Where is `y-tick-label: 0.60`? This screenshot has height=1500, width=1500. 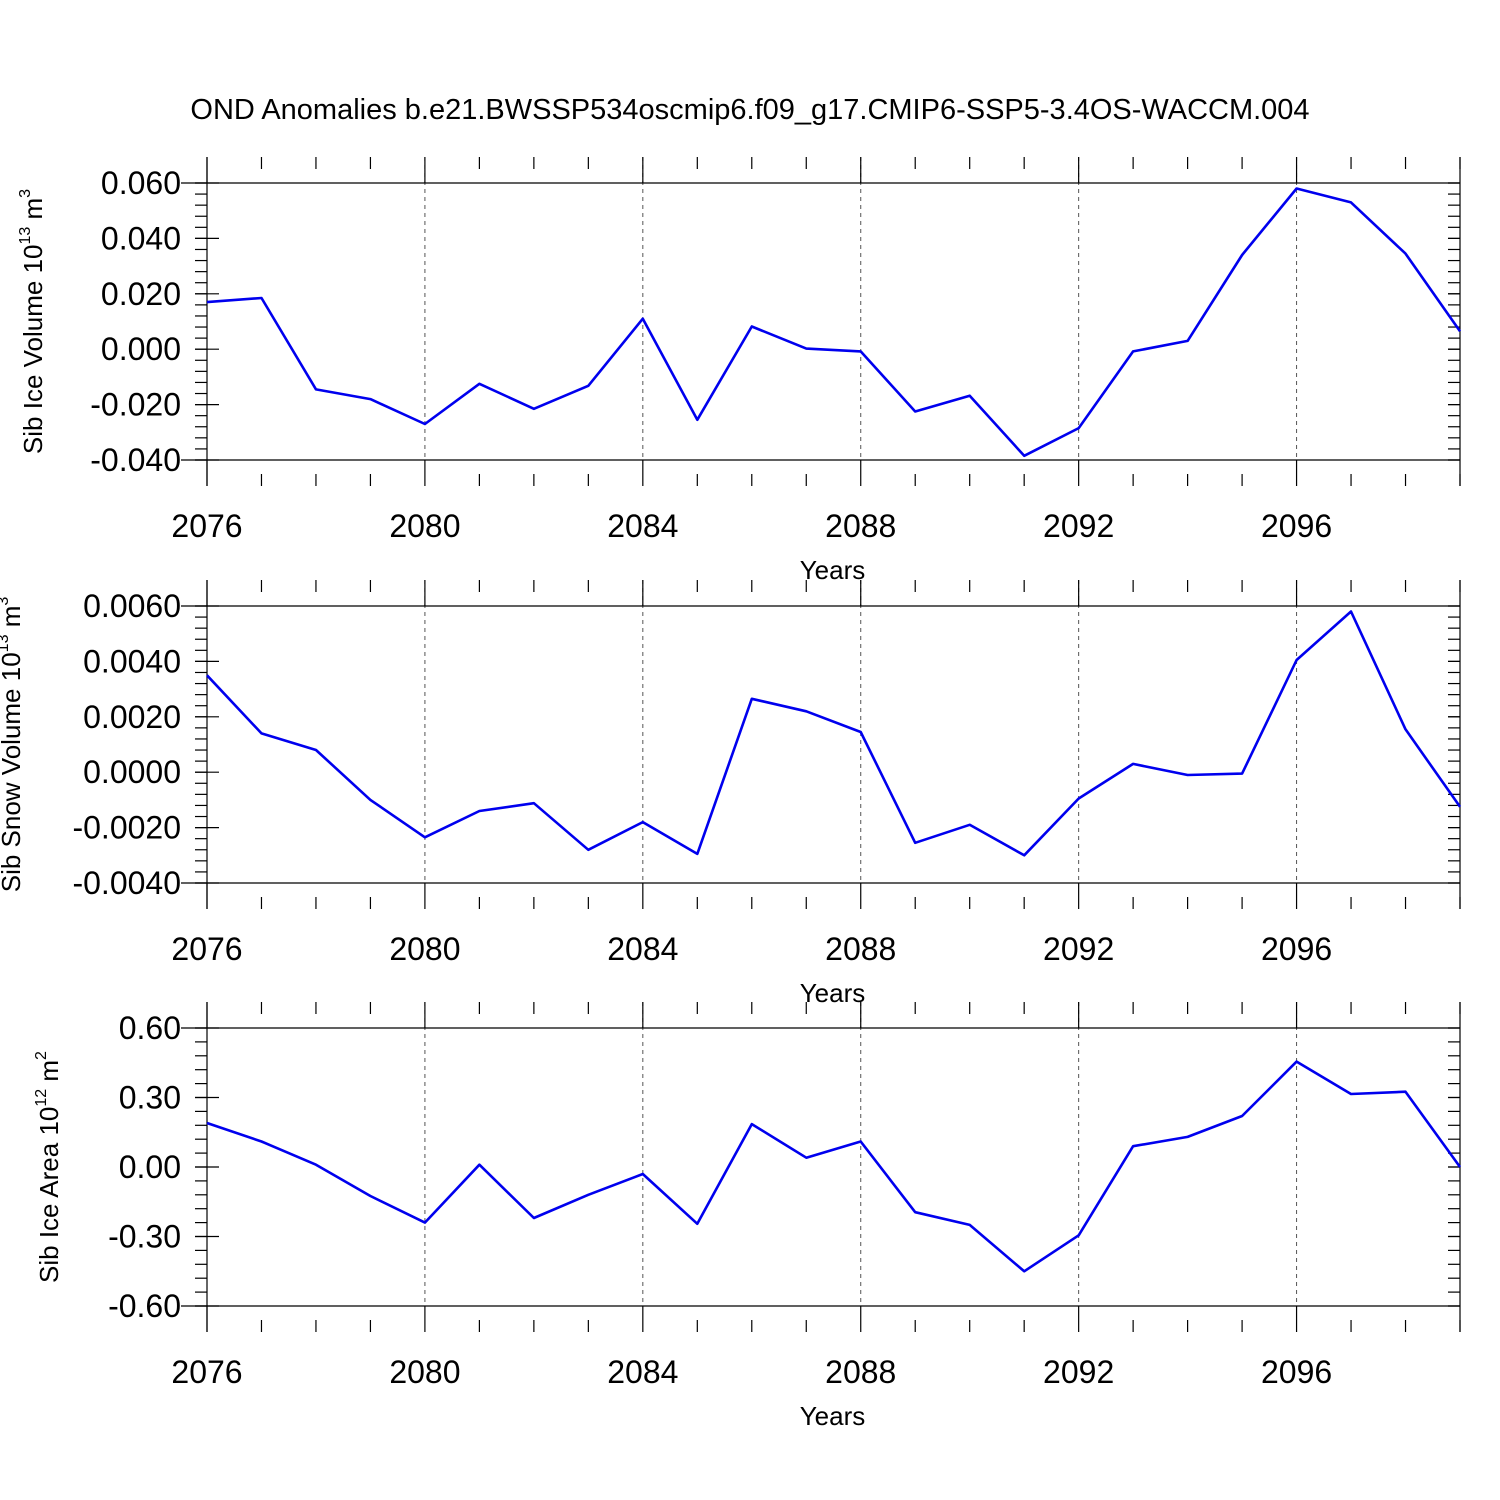
y-tick-label: 0.60 is located at coordinates (150, 1028).